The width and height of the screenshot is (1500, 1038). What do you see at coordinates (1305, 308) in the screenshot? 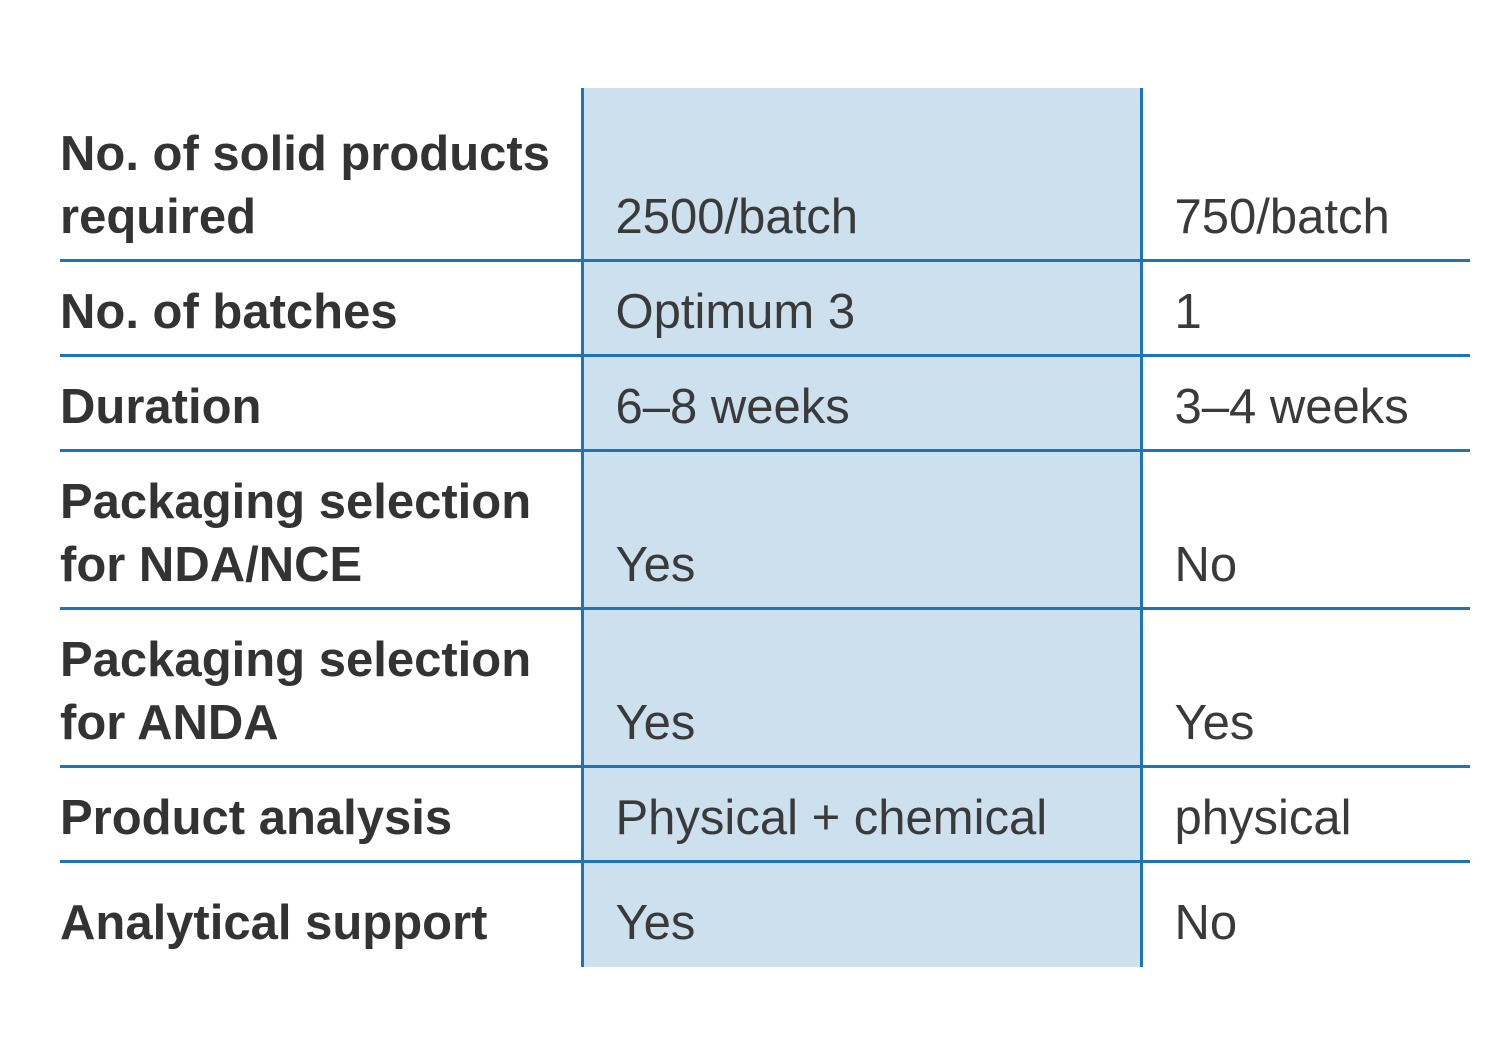
I see `table-cell: 1` at bounding box center [1305, 308].